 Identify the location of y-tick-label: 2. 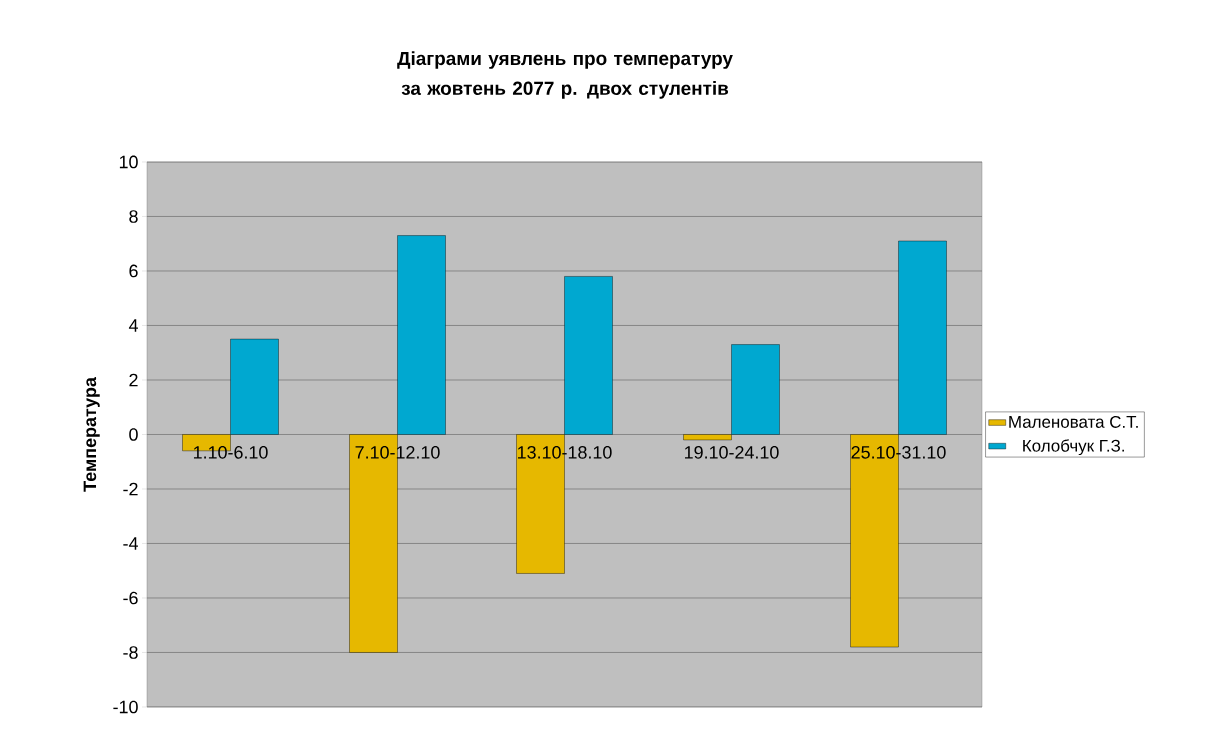
(133, 380).